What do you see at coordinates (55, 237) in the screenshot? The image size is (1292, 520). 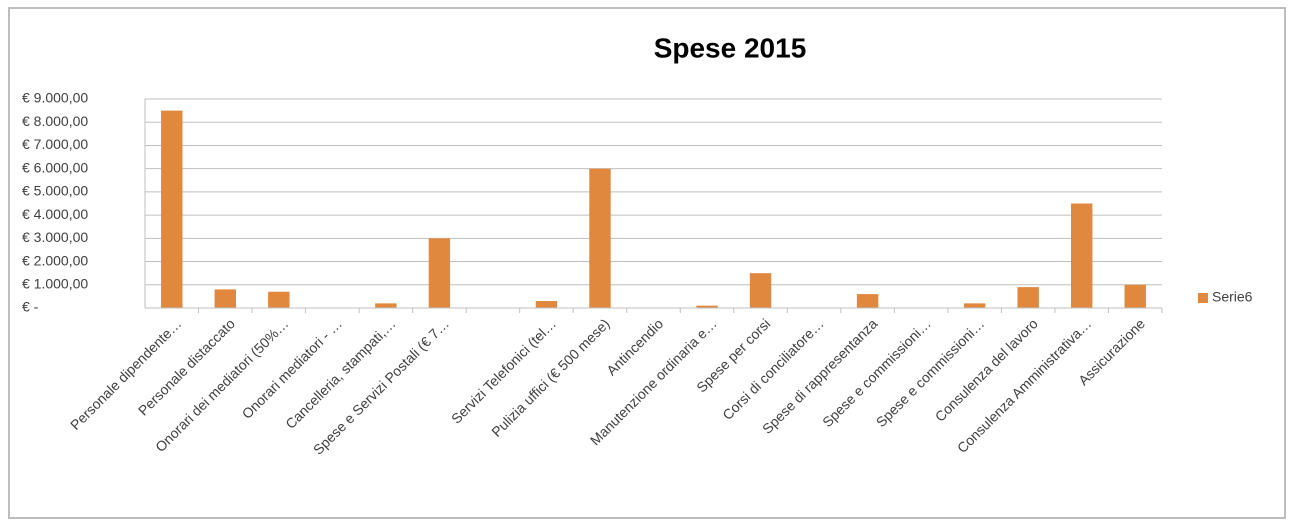 I see `y-tick-label: € 3.000,00` at bounding box center [55, 237].